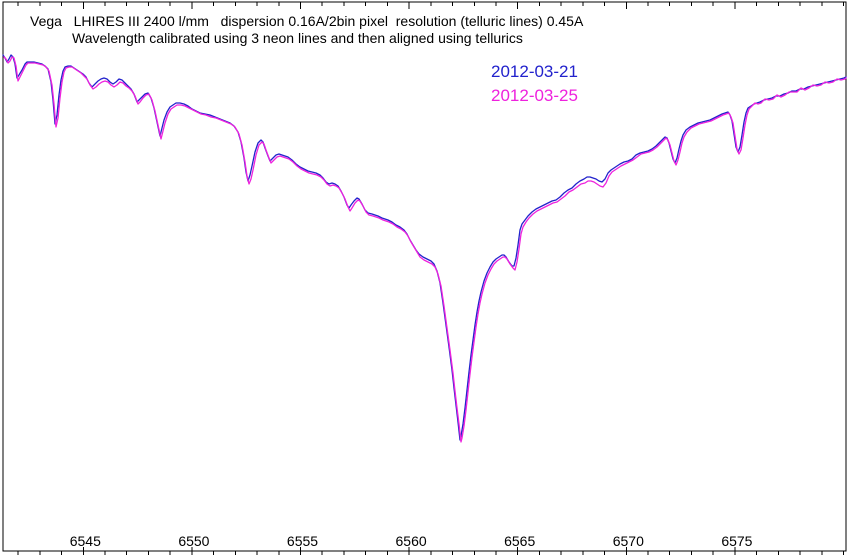 The image size is (848, 555). I want to click on x-tick-label: 6560, so click(411, 541).